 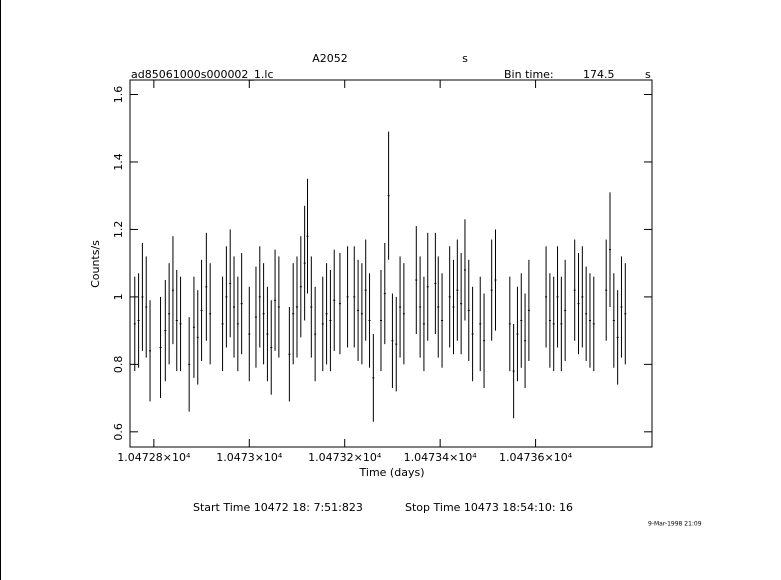 What do you see at coordinates (489, 507) in the screenshot?
I see `stop-time: Stop Time 10473 18:54:10: 16` at bounding box center [489, 507].